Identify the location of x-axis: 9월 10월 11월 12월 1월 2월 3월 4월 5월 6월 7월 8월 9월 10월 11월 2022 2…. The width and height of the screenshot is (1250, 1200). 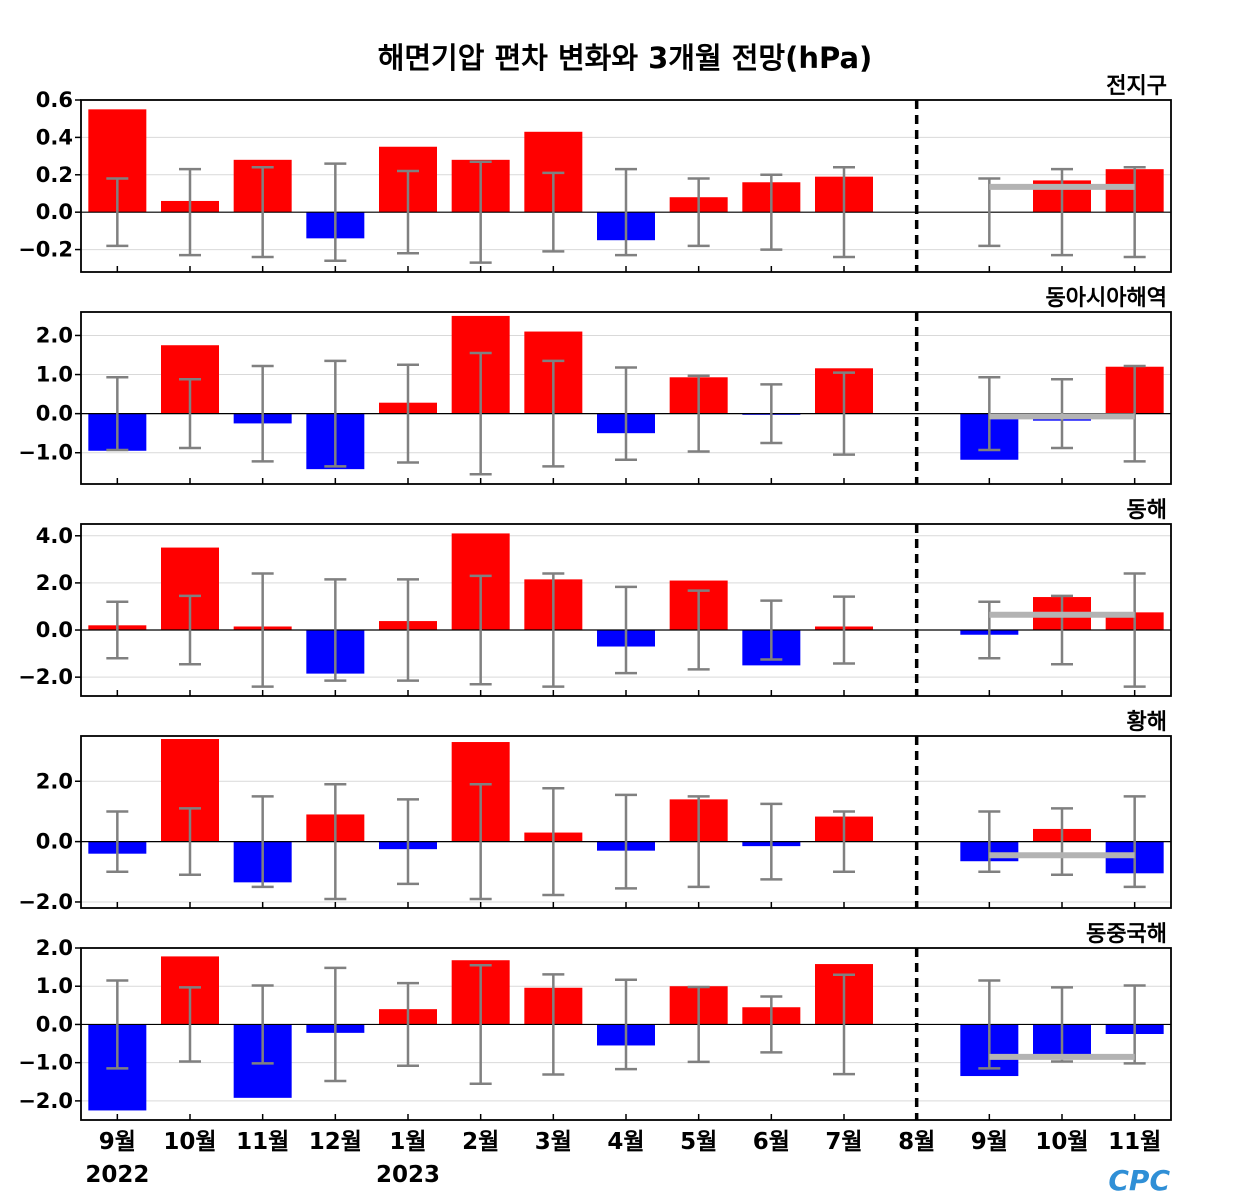
(623, 1158).